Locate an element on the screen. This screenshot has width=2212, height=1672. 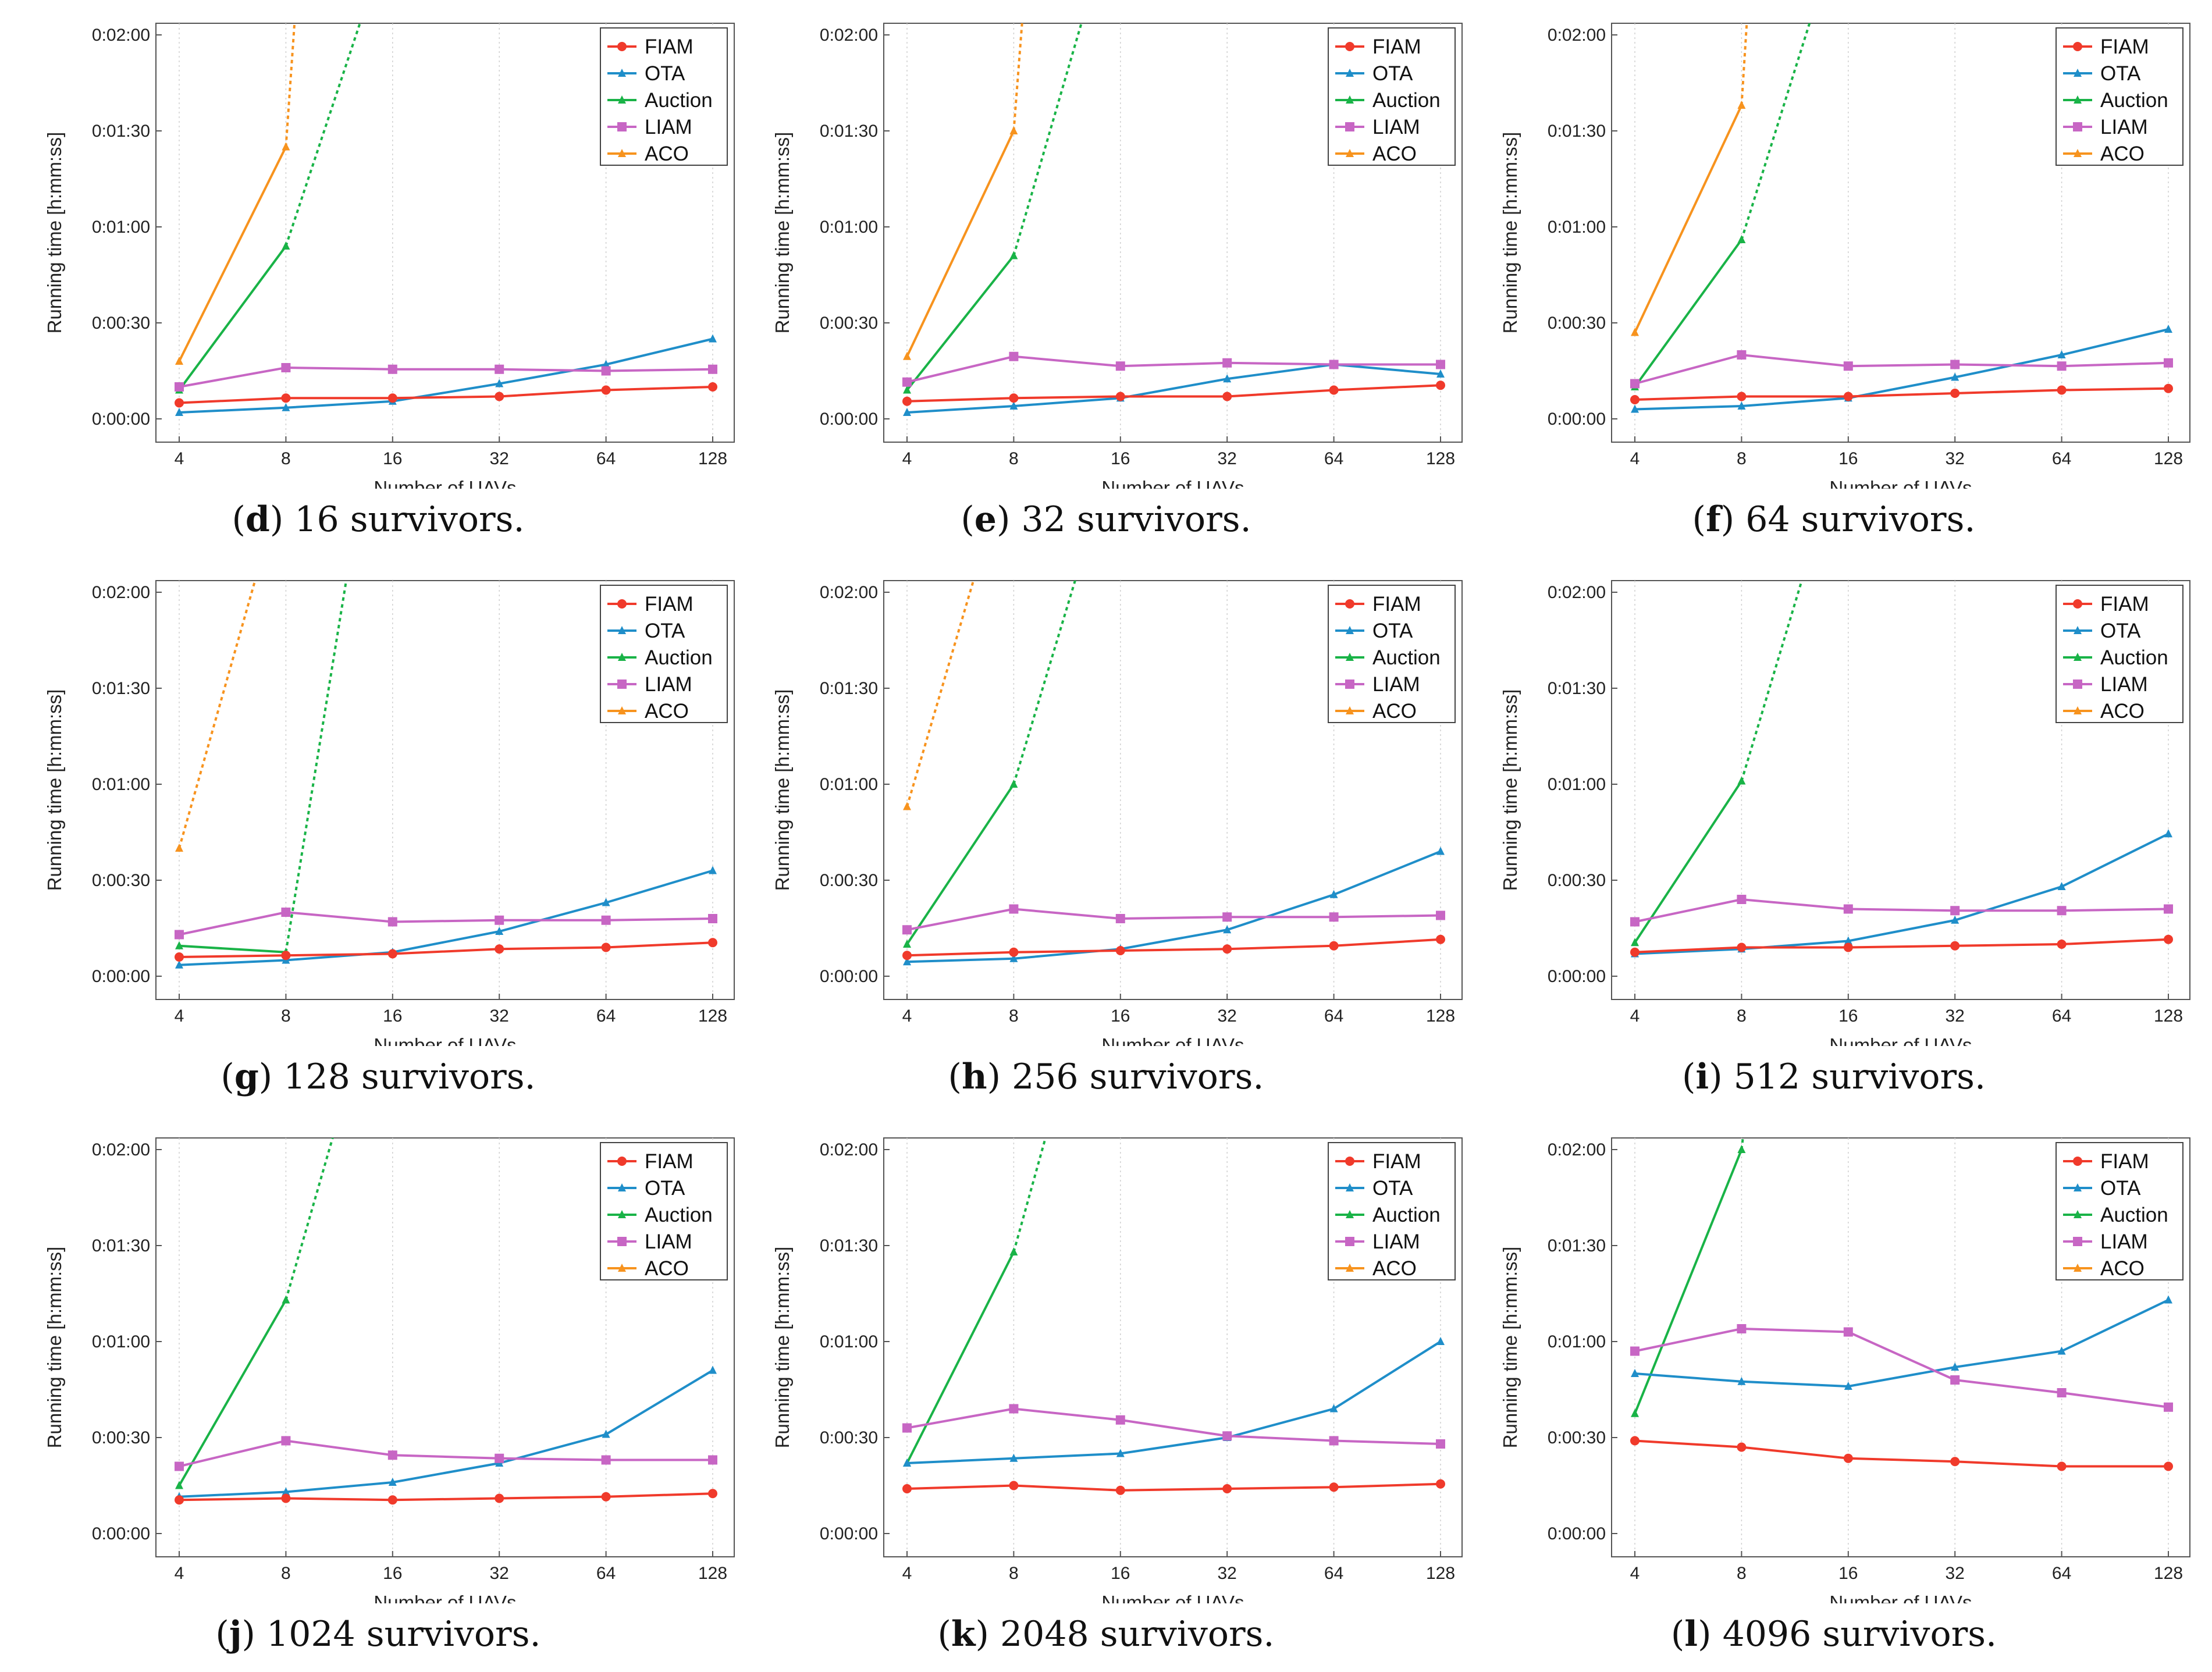
panel-letter: f is located at coordinates (1713, 519).